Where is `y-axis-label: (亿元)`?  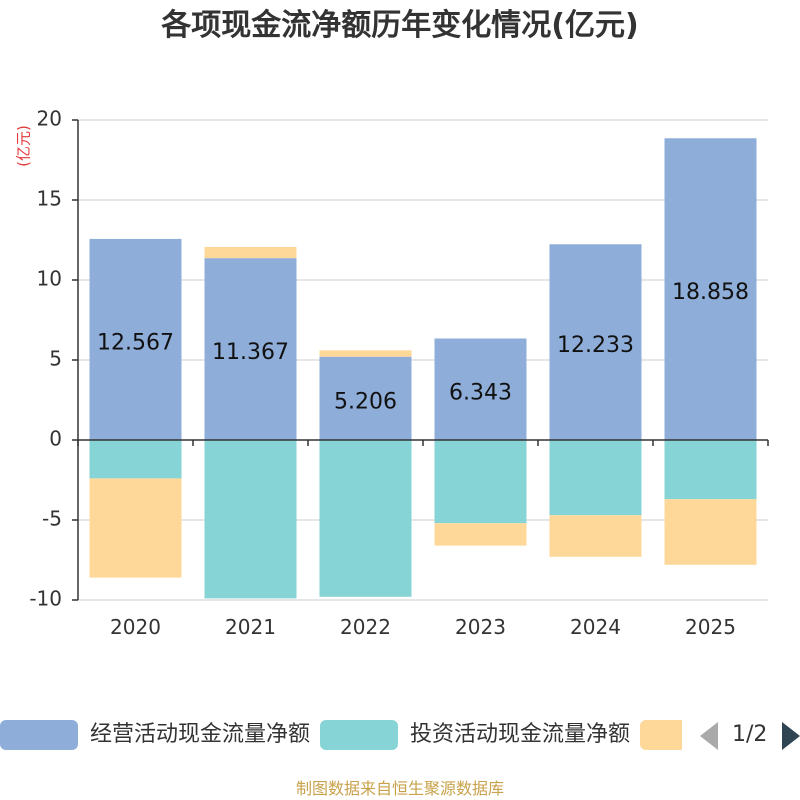
y-axis-label: (亿元) is located at coordinates (24, 146).